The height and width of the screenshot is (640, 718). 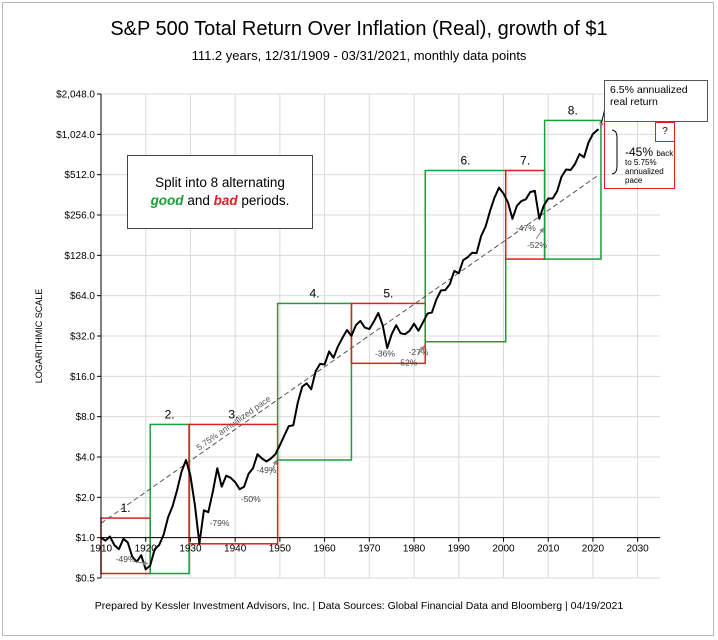 What do you see at coordinates (593, 549) in the screenshot?
I see `x-tick-label: 2020` at bounding box center [593, 549].